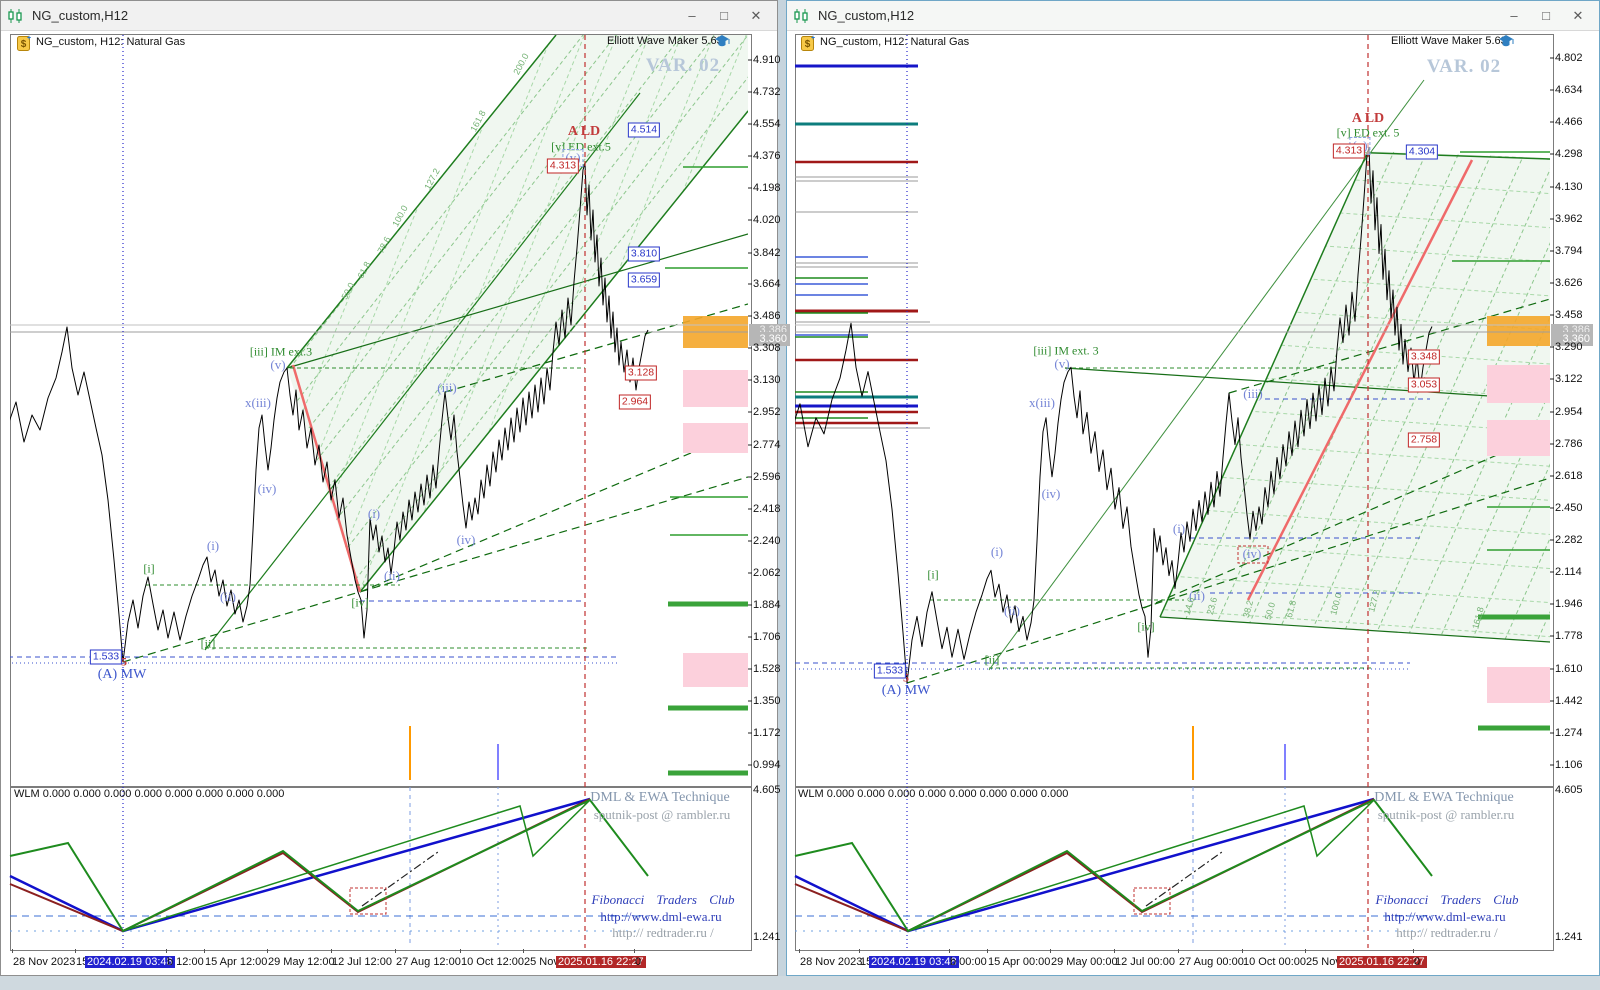  I want to click on titlebar-right: NG_custom,H12 – □ ✕, so click(1193, 16).